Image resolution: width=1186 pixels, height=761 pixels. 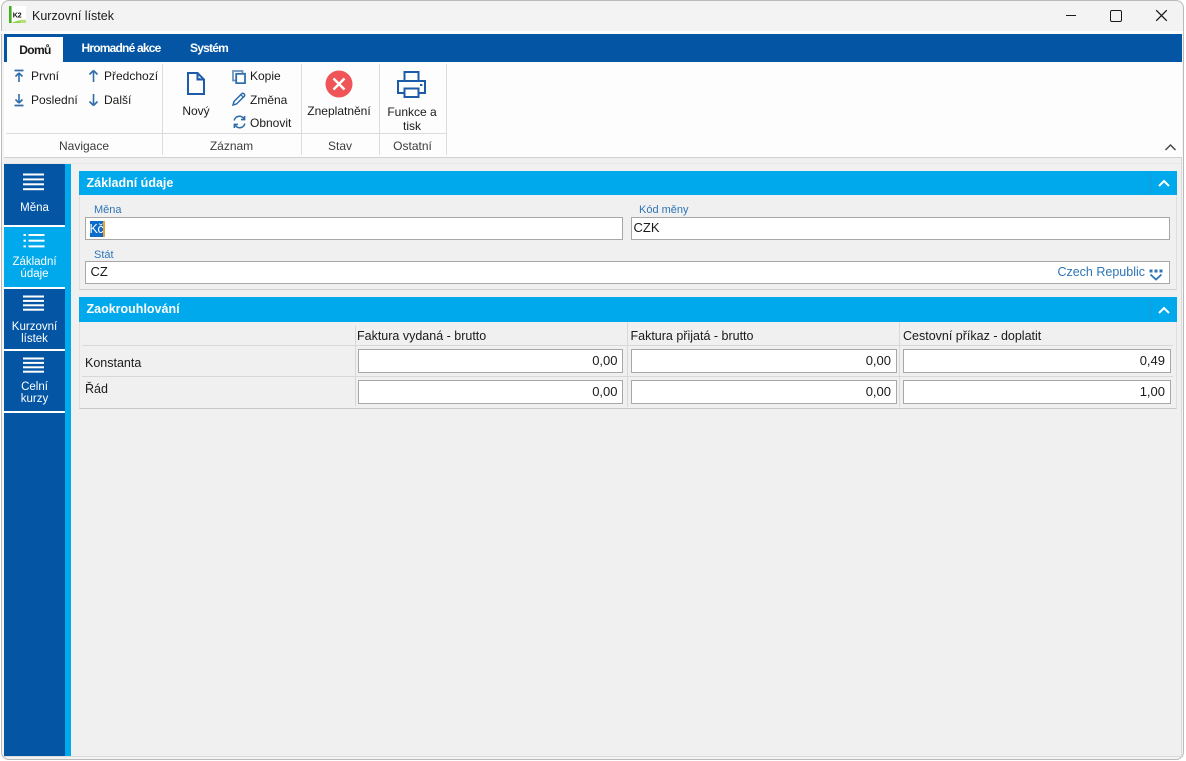 I want to click on svg-text: K2, so click(x=17, y=15).